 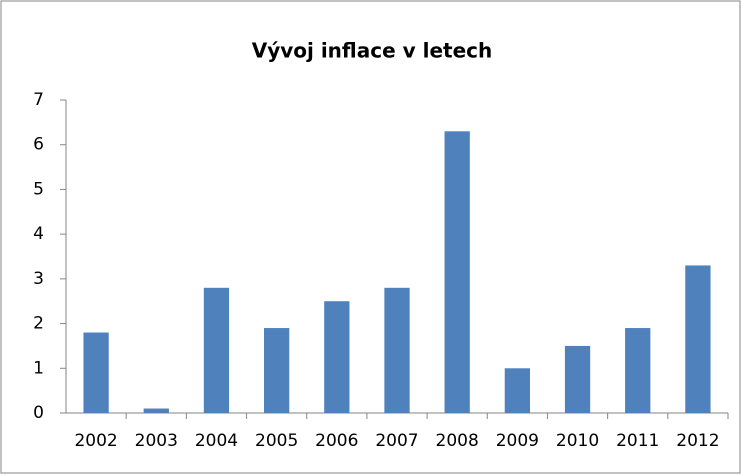 I want to click on chart-title: Vývoj inflace v letech, so click(x=372, y=51).